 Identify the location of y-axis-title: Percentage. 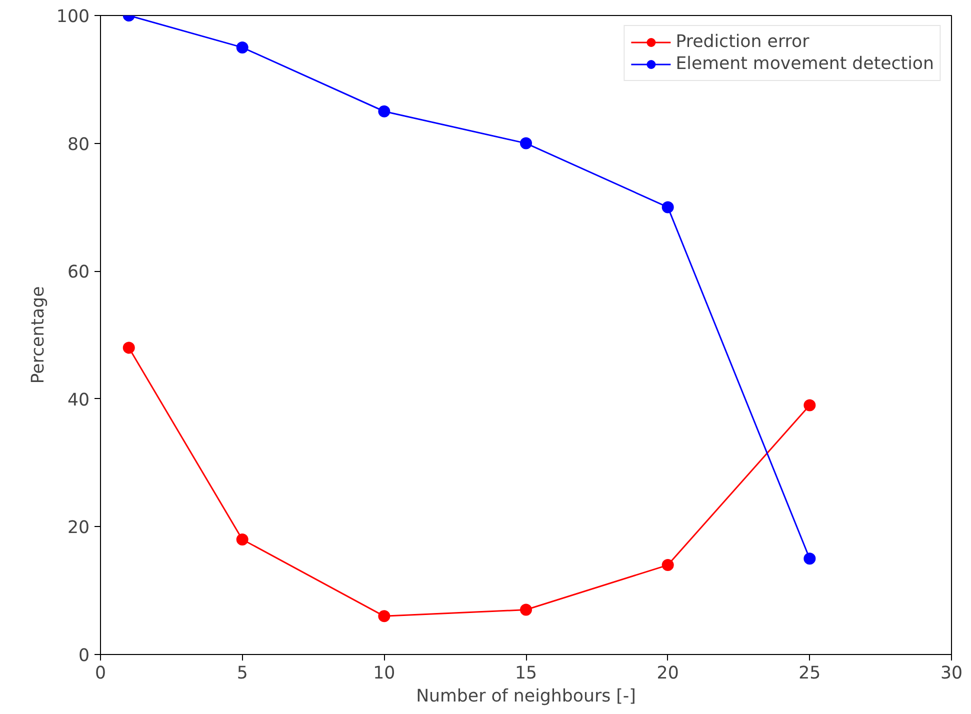
(38, 335).